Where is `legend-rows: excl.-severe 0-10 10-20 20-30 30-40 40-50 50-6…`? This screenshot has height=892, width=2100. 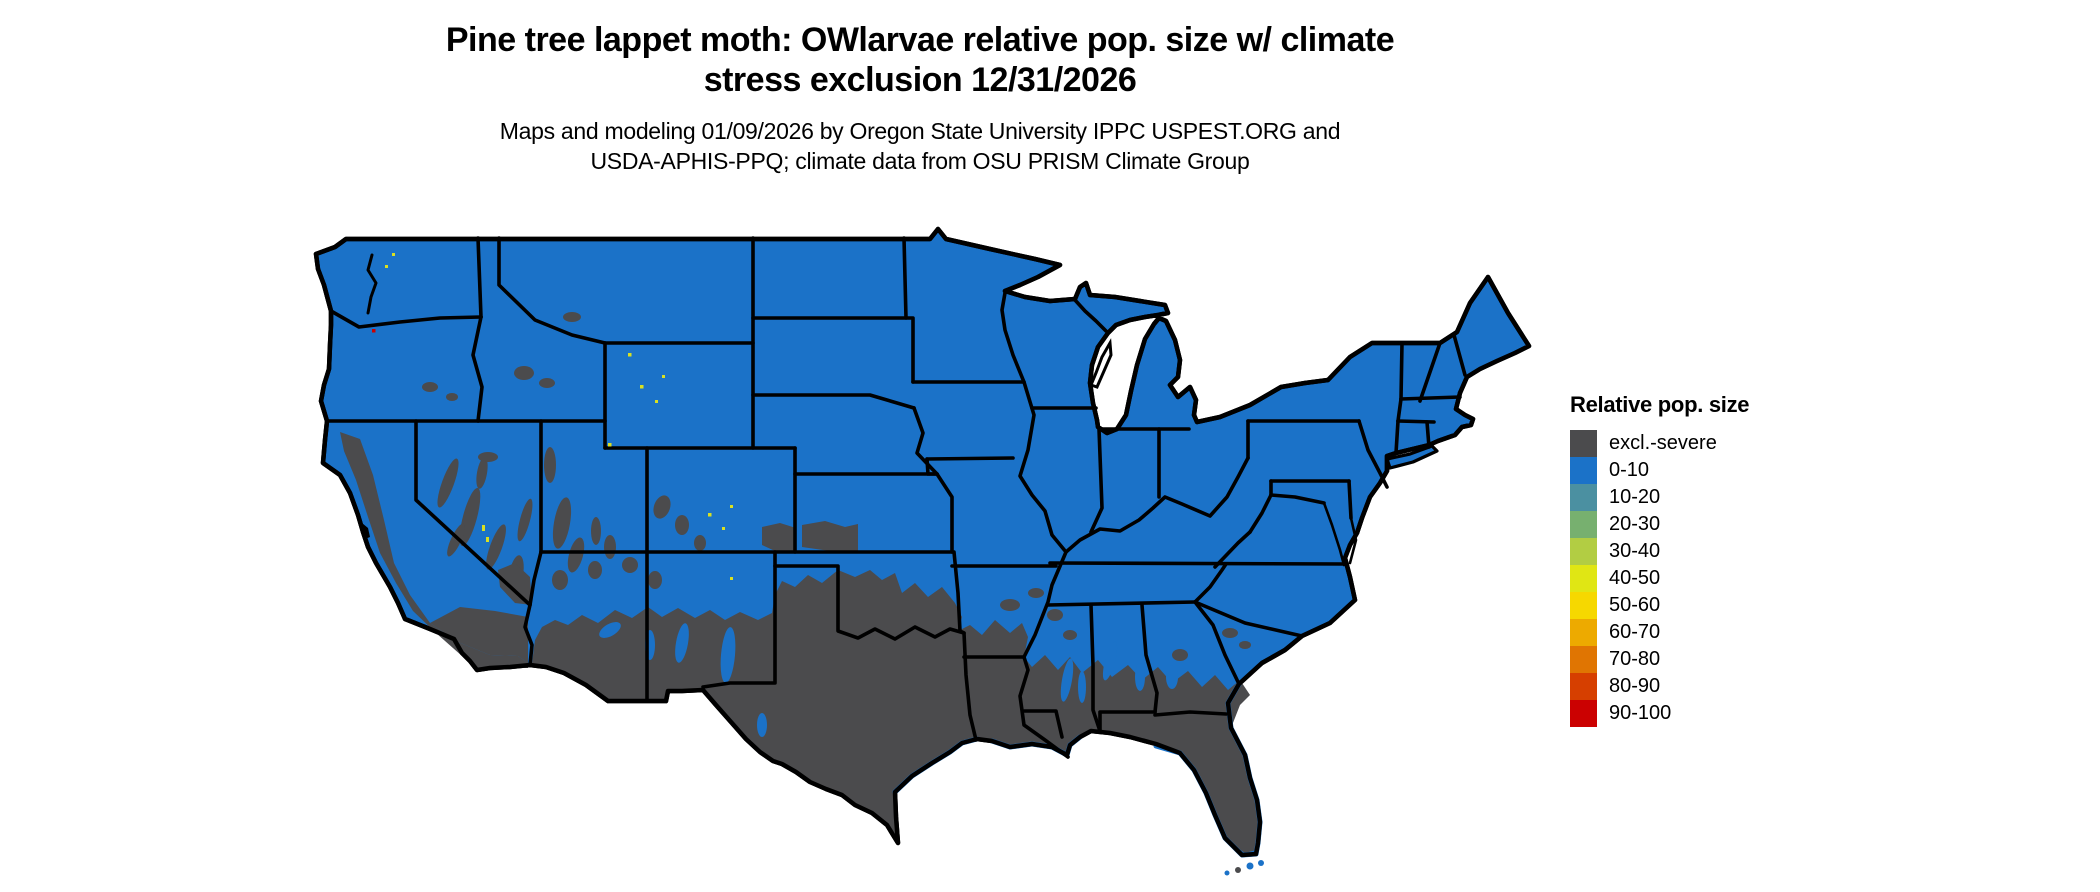
legend-rows: excl.-severe 0-10 10-20 20-30 30-40 40-50 50-6… is located at coordinates (1735, 578).